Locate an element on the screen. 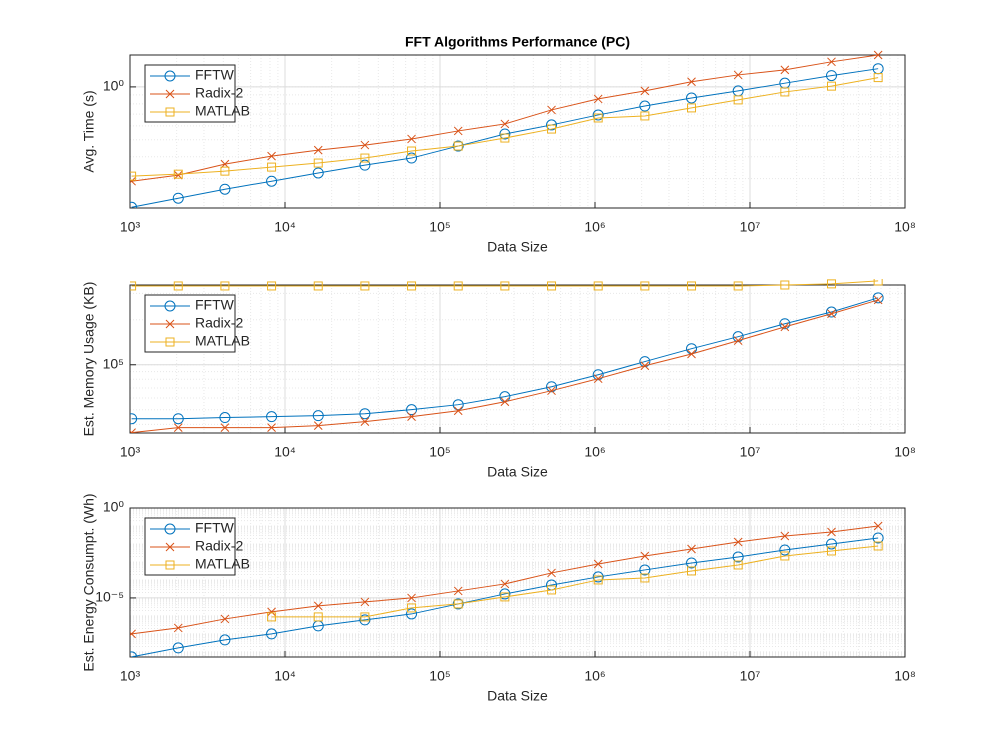  chart-title: FFT Algorithms Performance (PC) is located at coordinates (517, 42).